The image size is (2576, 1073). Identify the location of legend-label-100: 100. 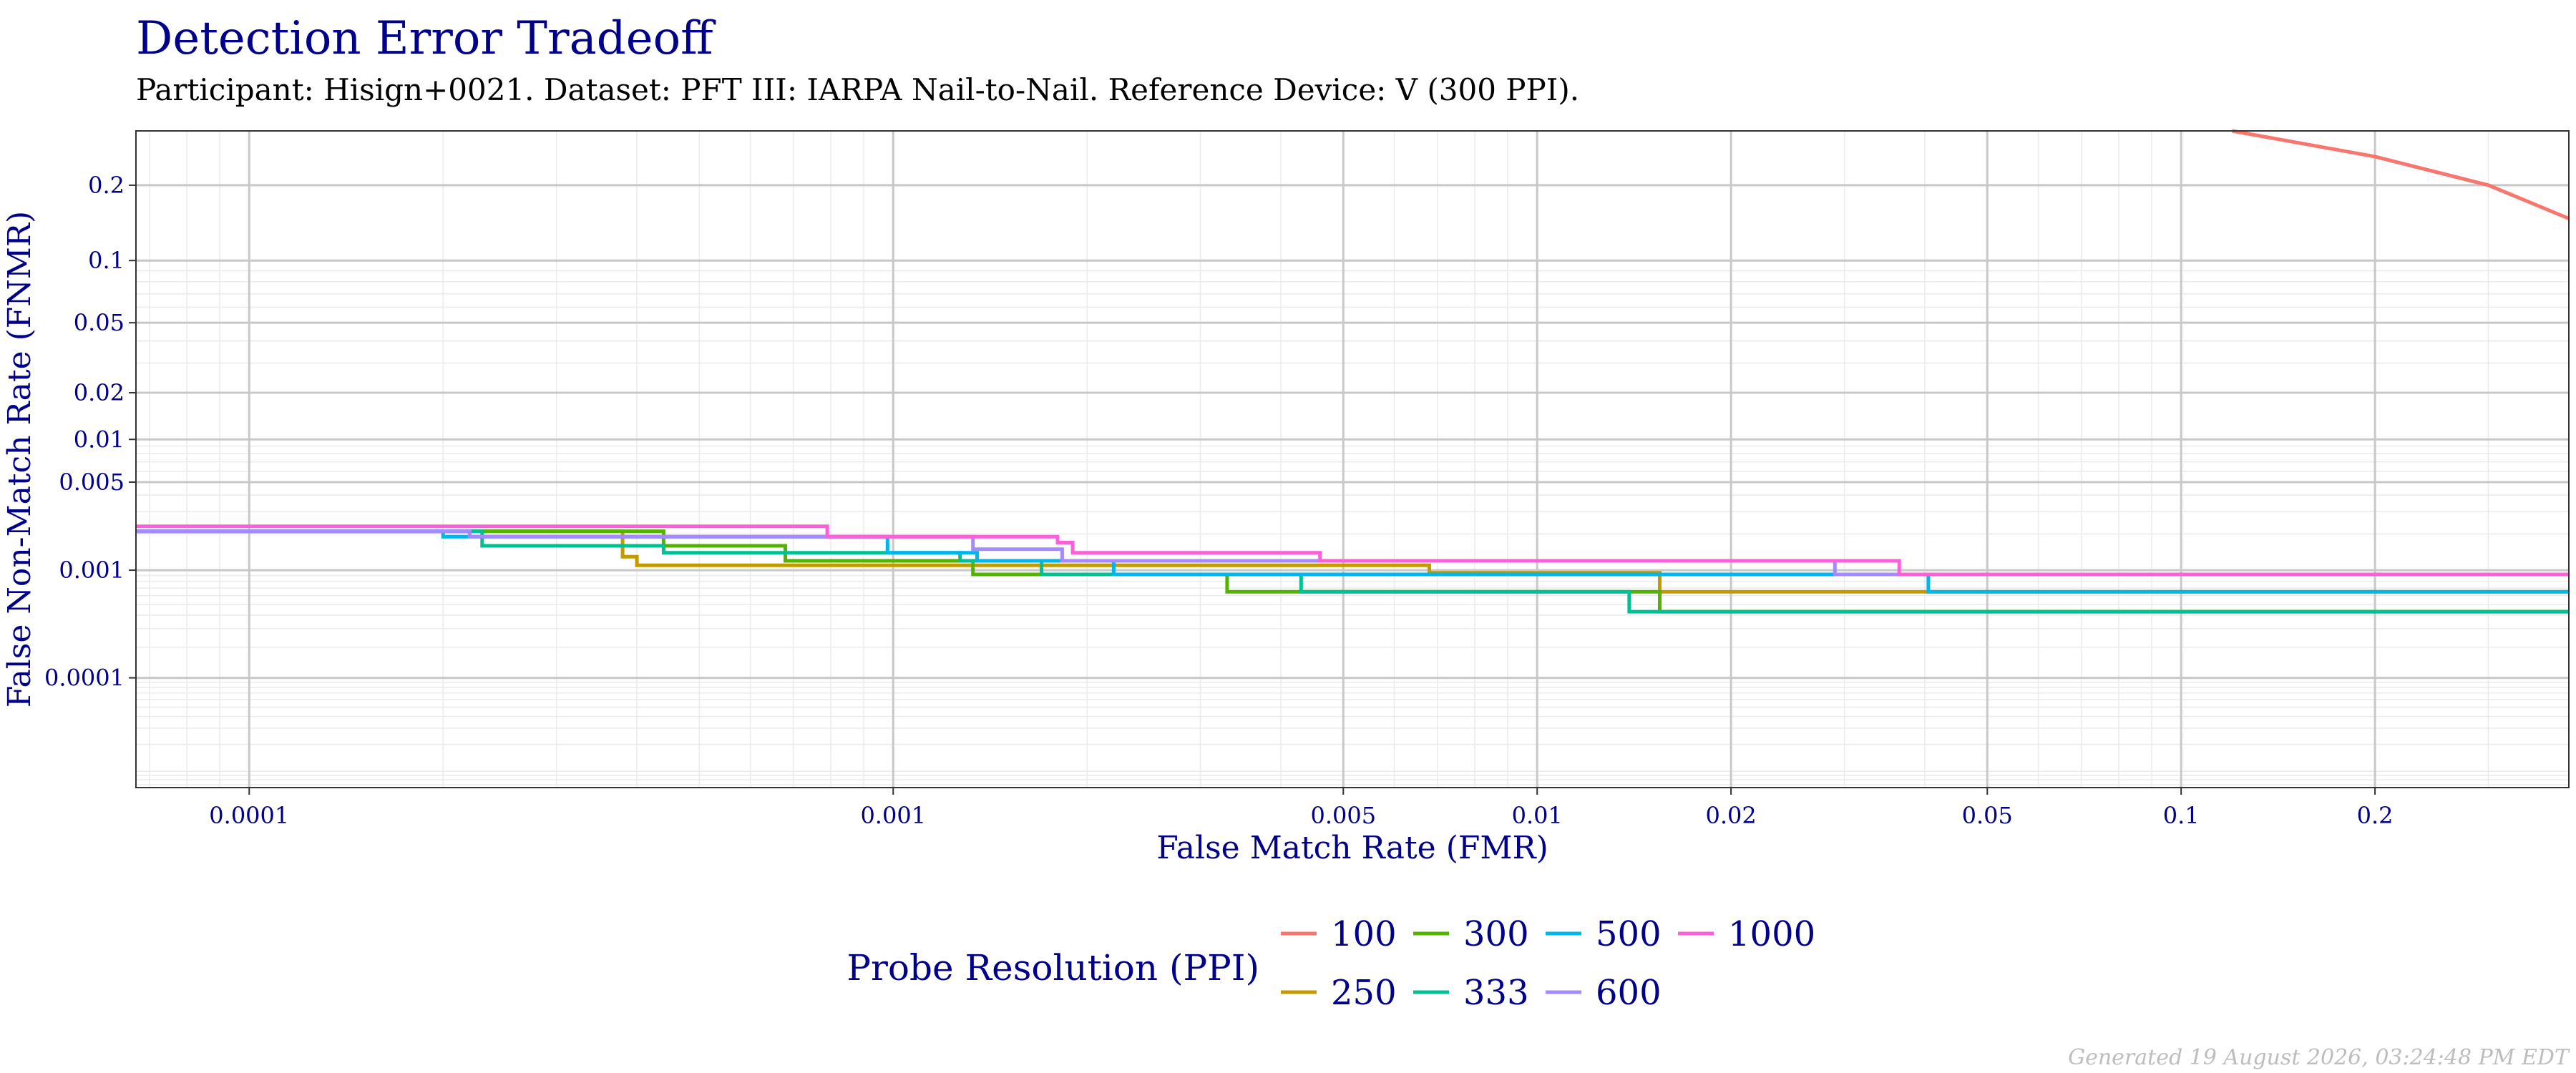
(1364, 934).